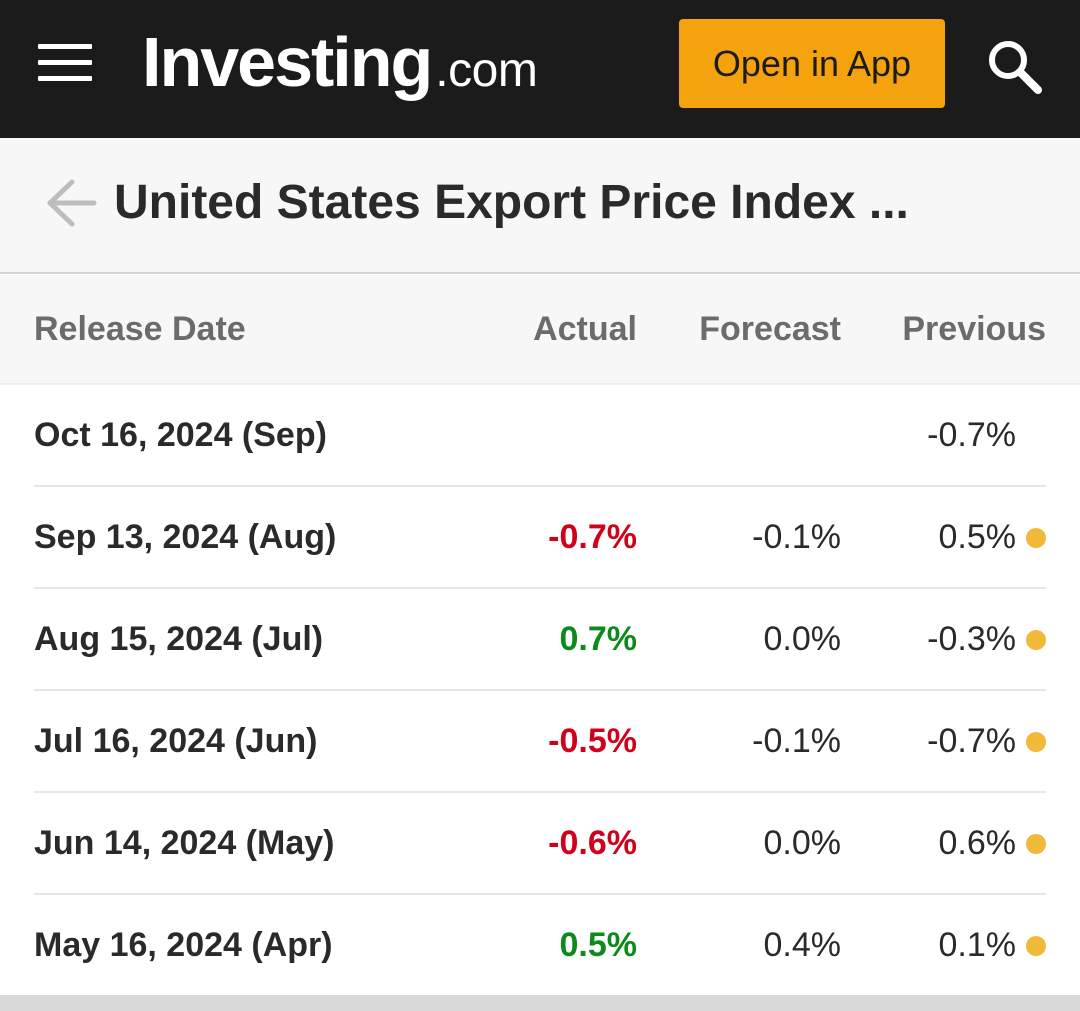 The image size is (1080, 1011). What do you see at coordinates (184, 843) in the screenshot?
I see `release-date-cell: Jun 14, 2024 (May)` at bounding box center [184, 843].